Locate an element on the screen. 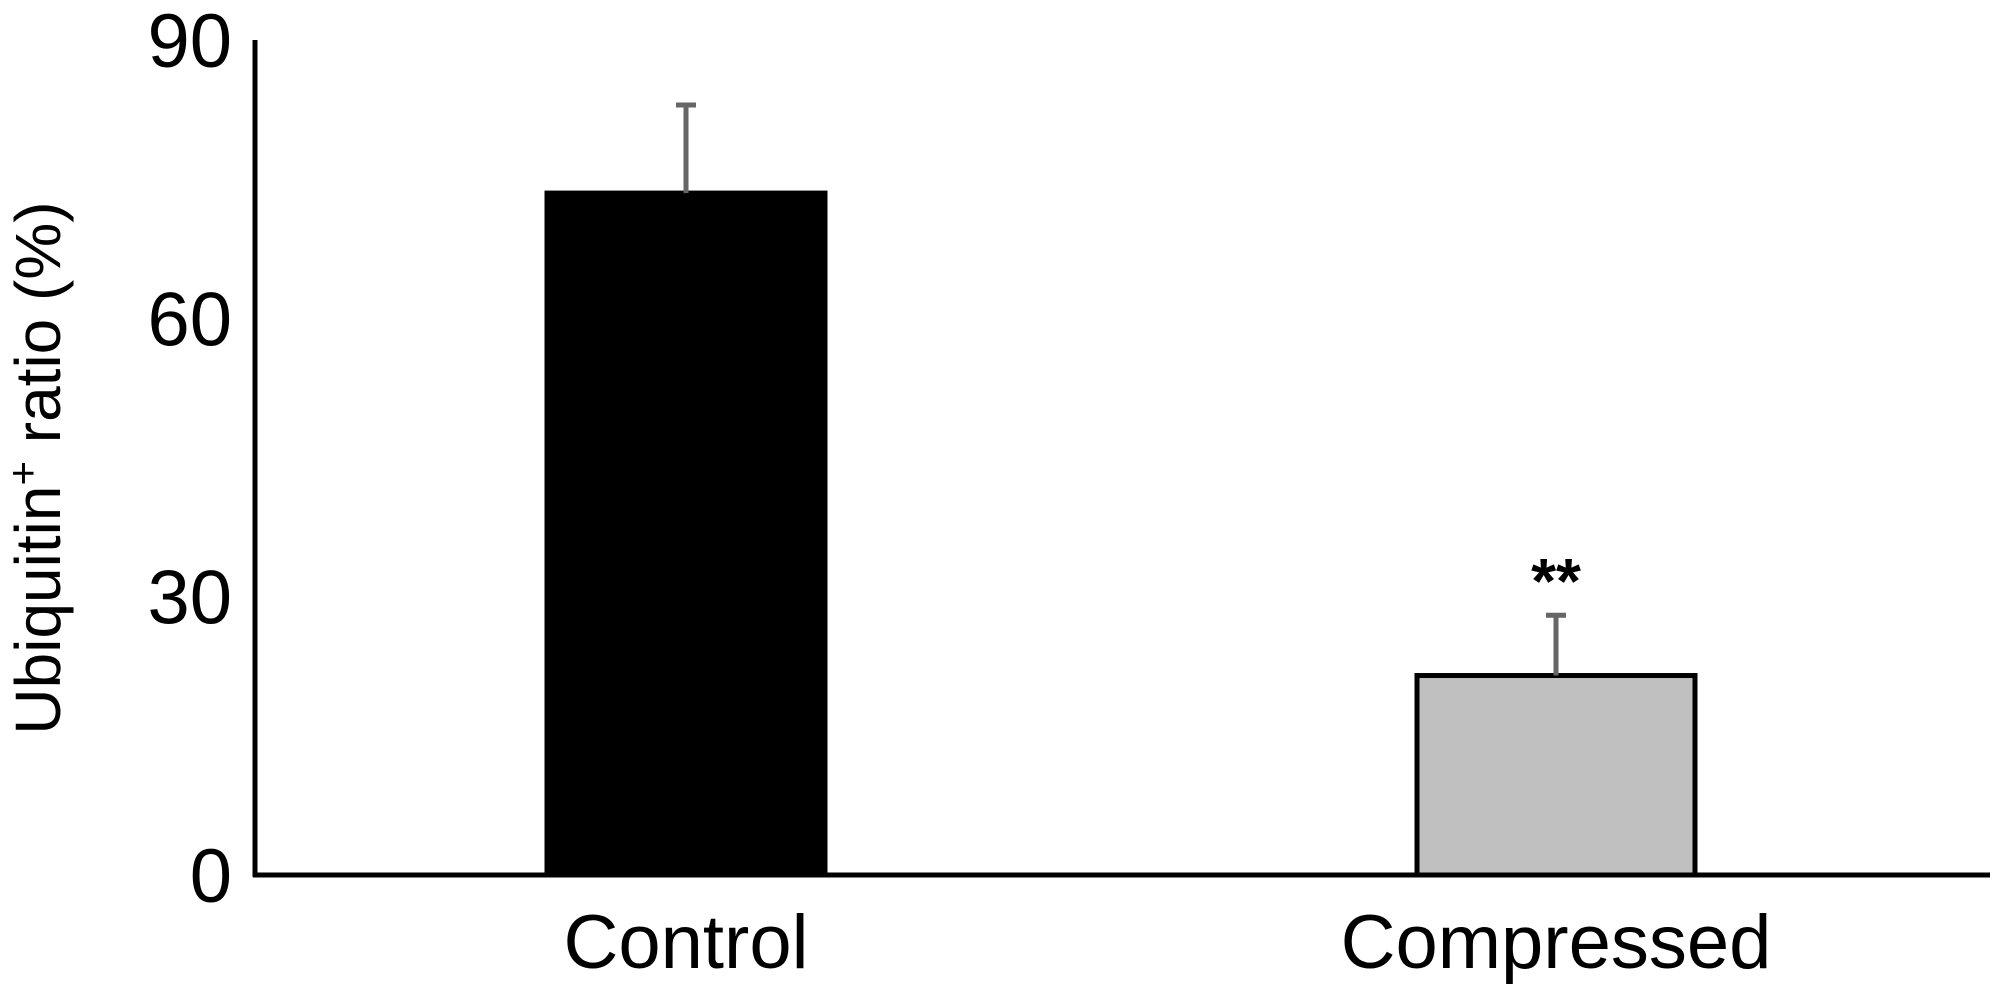  significance-annotations: ** is located at coordinates (1556, 581).